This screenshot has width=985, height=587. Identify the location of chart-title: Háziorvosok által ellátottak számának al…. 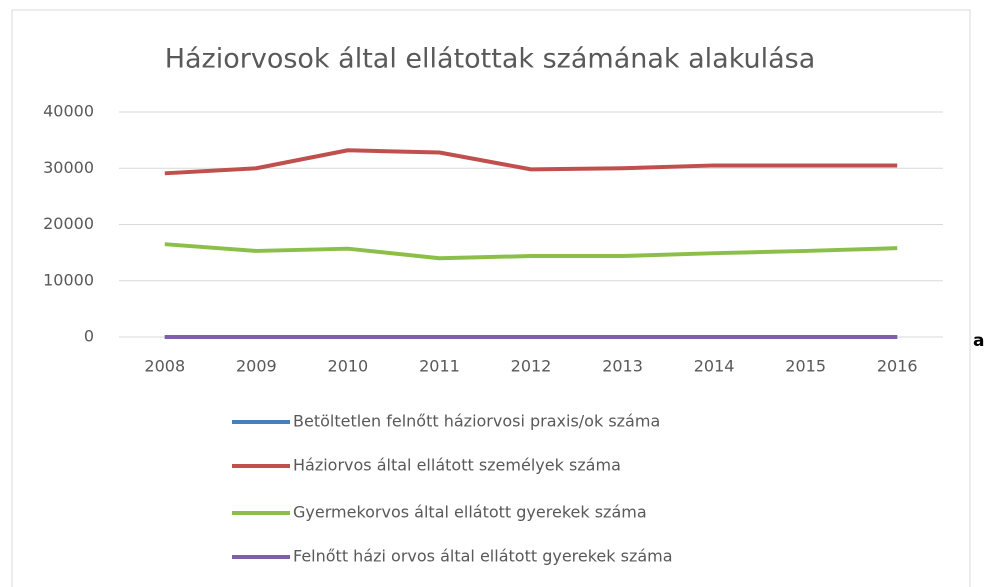
(490, 59).